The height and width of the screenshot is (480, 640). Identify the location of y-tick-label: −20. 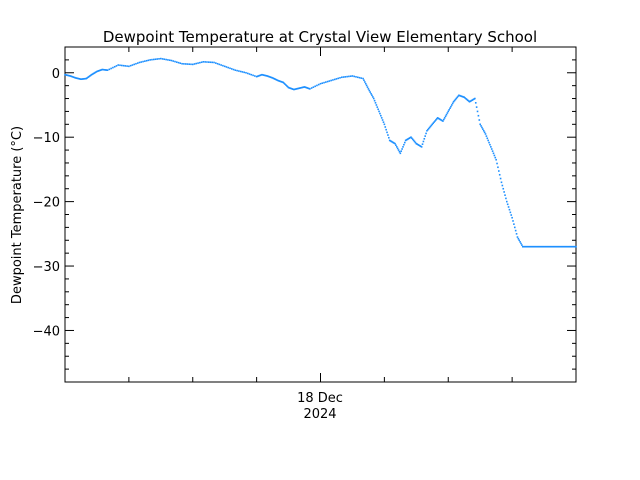
(46, 203).